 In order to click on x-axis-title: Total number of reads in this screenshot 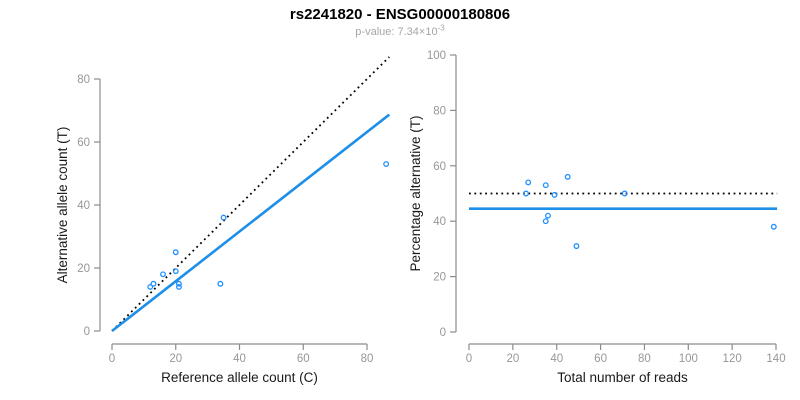, I will do `click(622, 377)`.